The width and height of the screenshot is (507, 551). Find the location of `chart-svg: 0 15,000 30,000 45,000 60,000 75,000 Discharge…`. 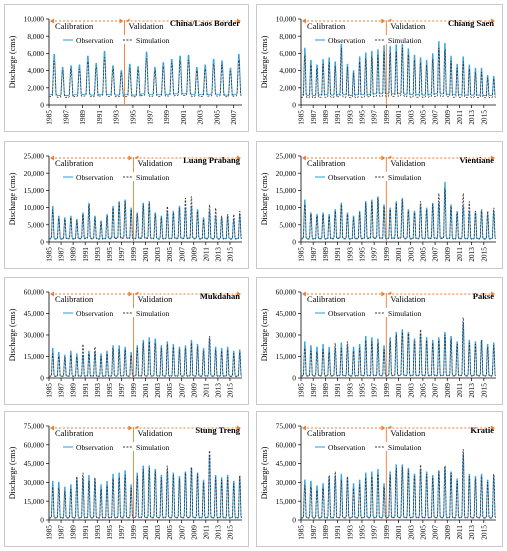

chart-svg: 0 15,000 30,000 45,000 60,000 75,000 Discharge… is located at coordinates (378, 481).